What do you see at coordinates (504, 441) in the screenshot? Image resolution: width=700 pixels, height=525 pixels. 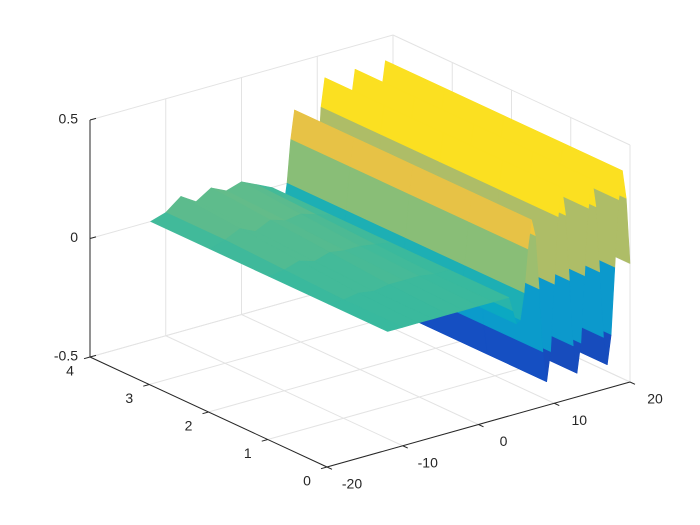 I see `x-tick-label: 0` at bounding box center [504, 441].